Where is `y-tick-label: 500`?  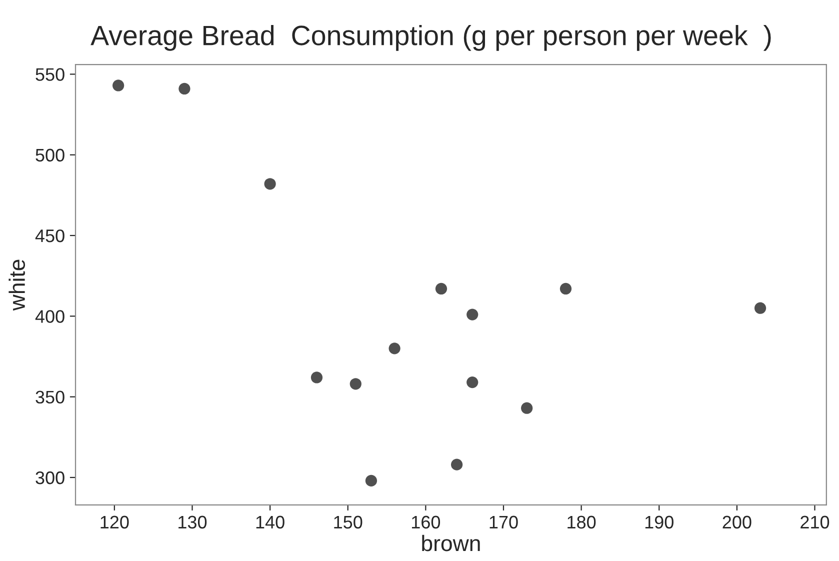
y-tick-label: 500 is located at coordinates (50, 155).